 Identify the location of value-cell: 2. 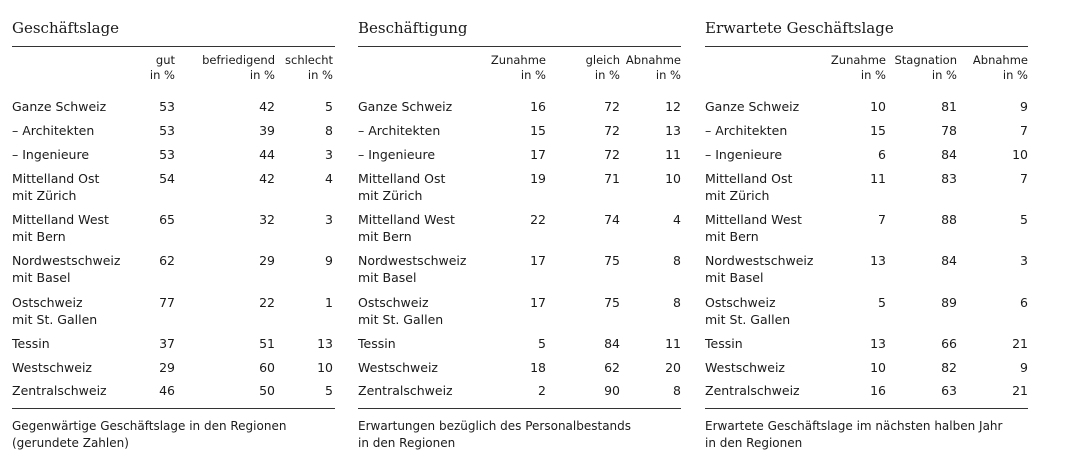
(542, 390).